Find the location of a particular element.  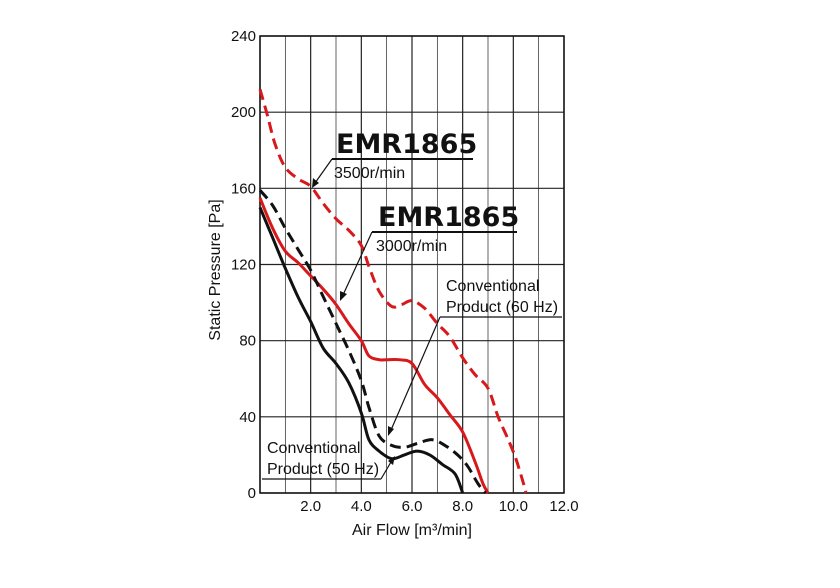

callout-leader-50hz is located at coordinates (386, 470).